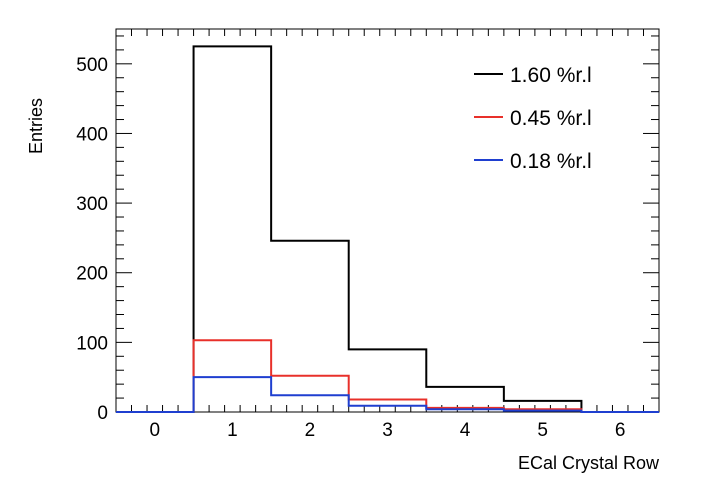 The width and height of the screenshot is (717, 487). What do you see at coordinates (154, 430) in the screenshot?
I see `x-tick-label: 0` at bounding box center [154, 430].